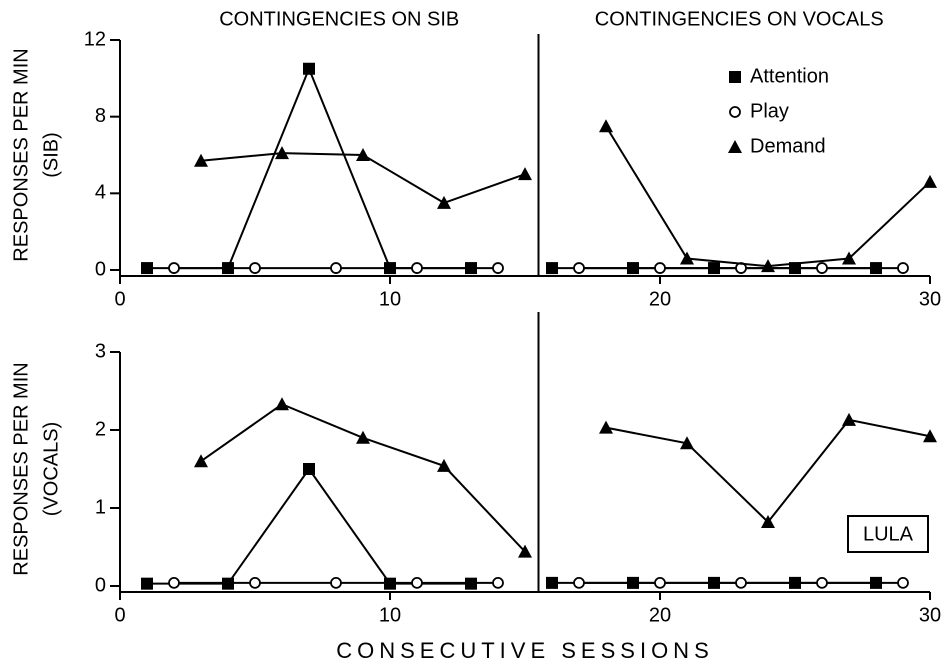  What do you see at coordinates (51, 469) in the screenshot?
I see `y-axis-label: (VOCALS)` at bounding box center [51, 469].